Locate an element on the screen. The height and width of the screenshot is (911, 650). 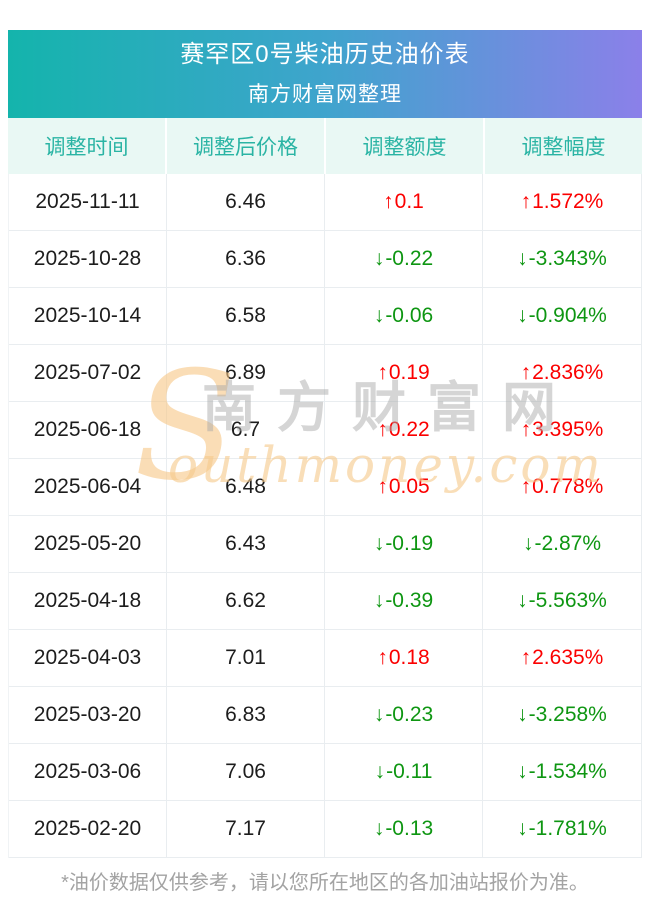
table-row: 2025-04-18 6.62 ↓ -0.39 ↓ -5.563% is located at coordinates (325, 601).